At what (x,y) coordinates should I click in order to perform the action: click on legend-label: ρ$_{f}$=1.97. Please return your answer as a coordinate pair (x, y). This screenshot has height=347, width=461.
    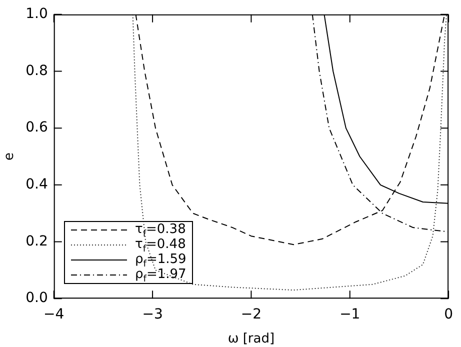
    Looking at the image, I should click on (160, 276).